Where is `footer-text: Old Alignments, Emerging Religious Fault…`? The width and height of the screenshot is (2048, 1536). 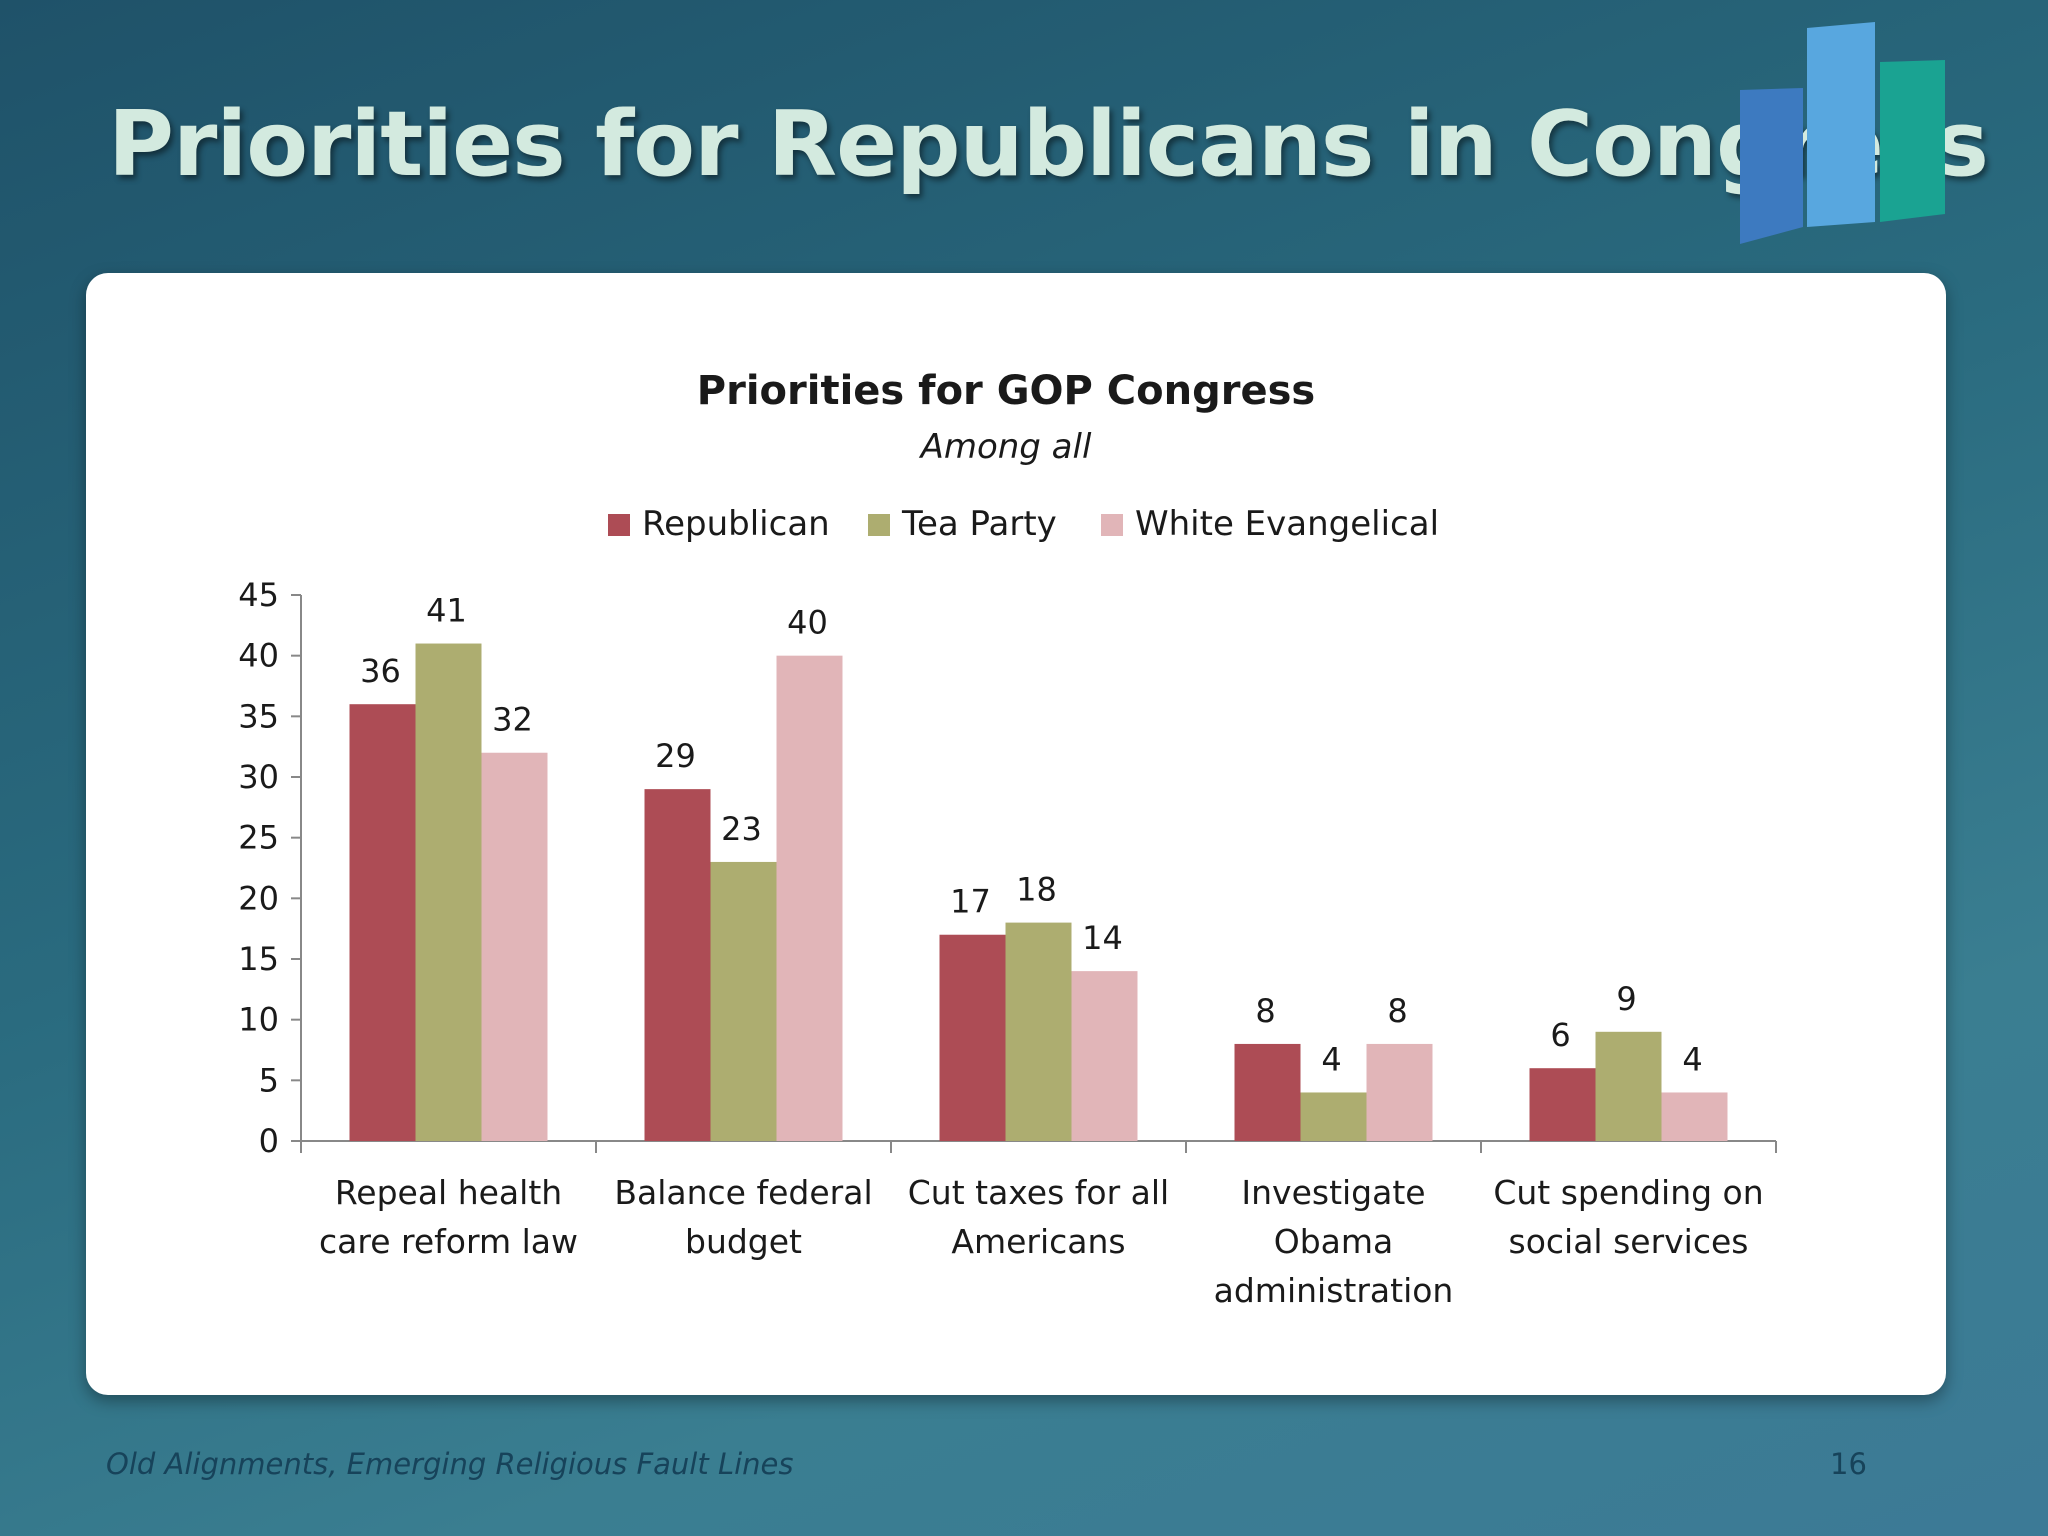
footer-text: Old Alignments, Emerging Religious Fault… is located at coordinates (450, 1464).